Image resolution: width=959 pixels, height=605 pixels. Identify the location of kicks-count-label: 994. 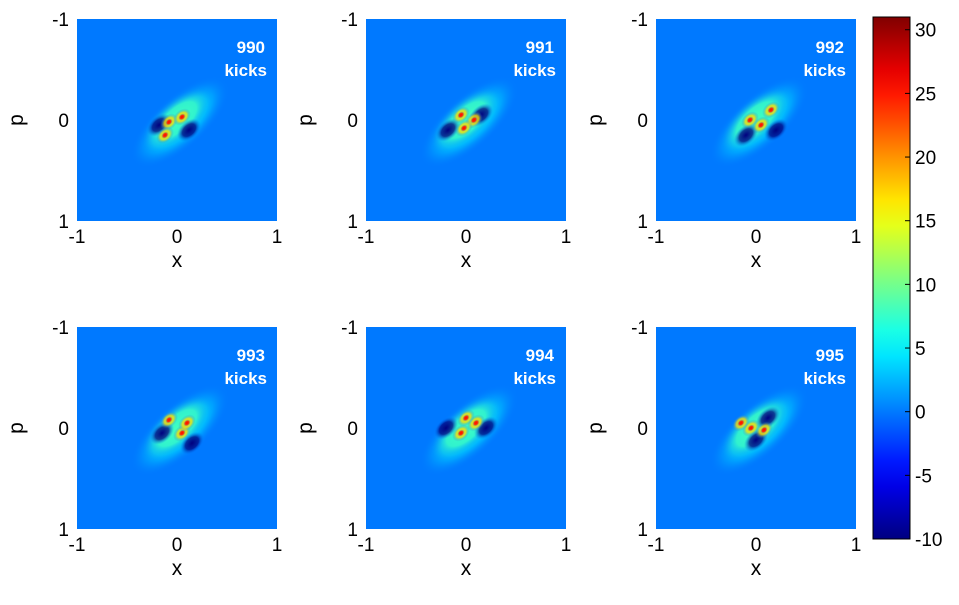
(540, 355).